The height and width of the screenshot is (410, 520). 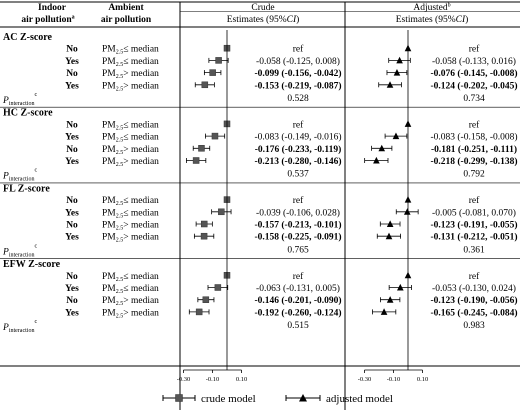 I want to click on crude-estimate: ref, so click(x=298, y=276).